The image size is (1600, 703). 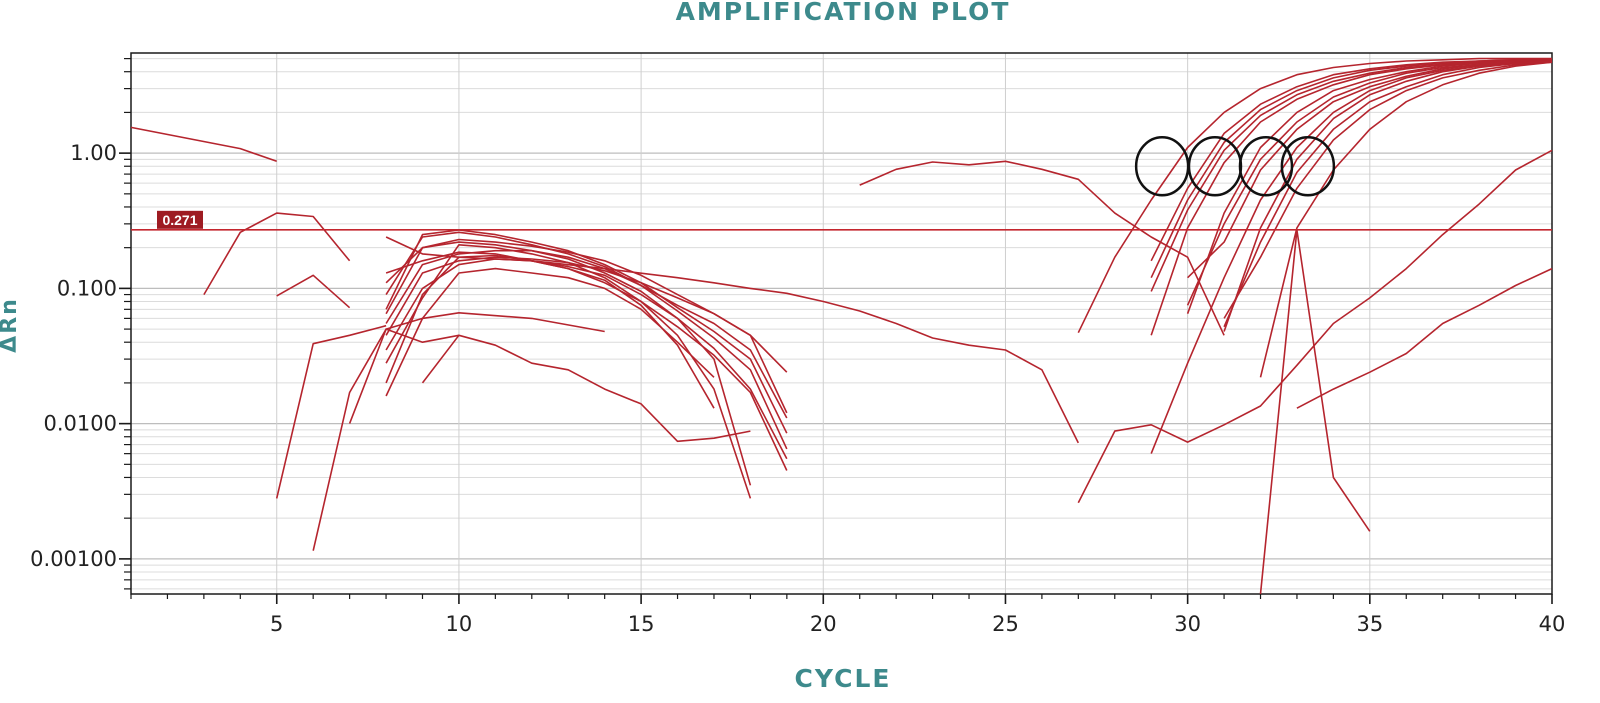 What do you see at coordinates (73, 559) in the screenshot?
I see `y-tick-label: 0.00100` at bounding box center [73, 559].